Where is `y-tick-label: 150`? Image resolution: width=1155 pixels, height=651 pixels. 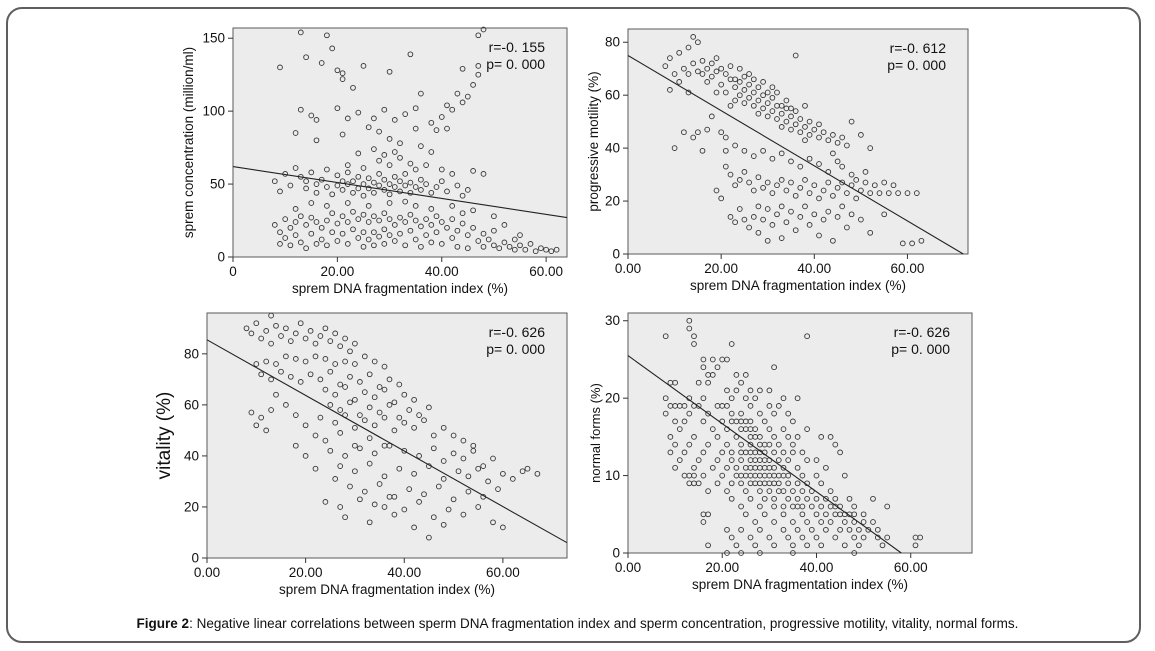
y-tick-label: 150 is located at coordinates (213, 38).